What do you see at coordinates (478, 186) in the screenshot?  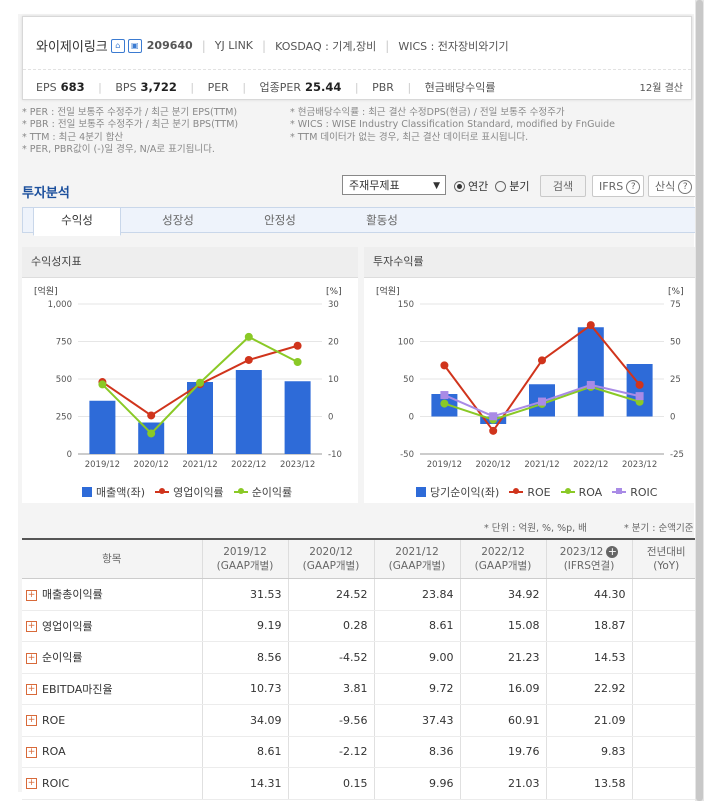 I see `radio-annual-label: 연간` at bounding box center [478, 186].